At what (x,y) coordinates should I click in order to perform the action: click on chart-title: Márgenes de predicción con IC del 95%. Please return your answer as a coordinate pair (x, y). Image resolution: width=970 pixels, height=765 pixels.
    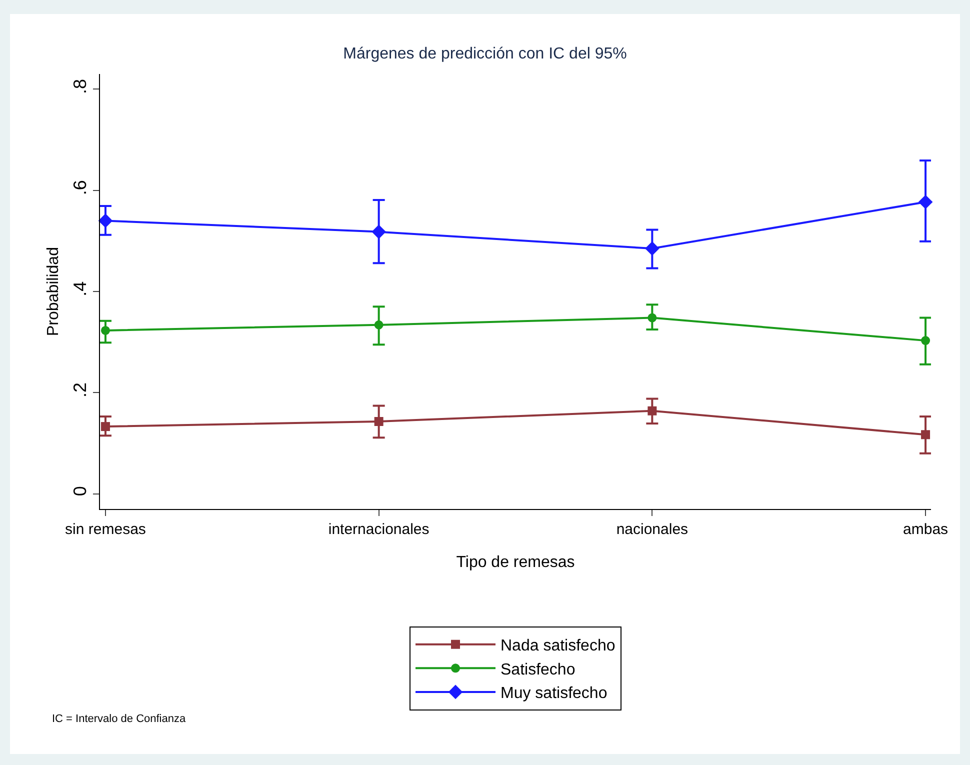
    Looking at the image, I should click on (485, 54).